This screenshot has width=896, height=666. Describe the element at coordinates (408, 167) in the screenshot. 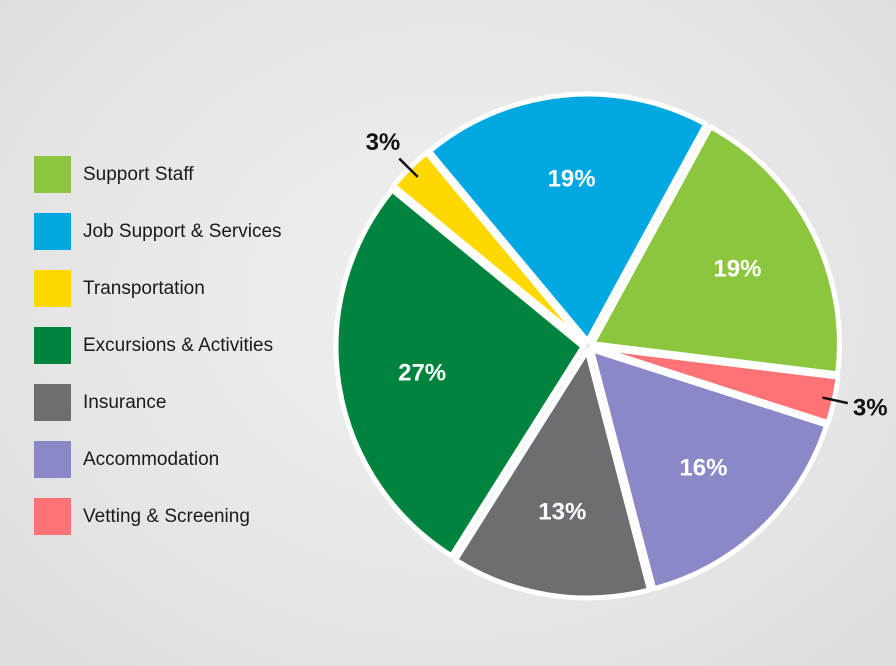

I see `leader-line-transportation` at that location.